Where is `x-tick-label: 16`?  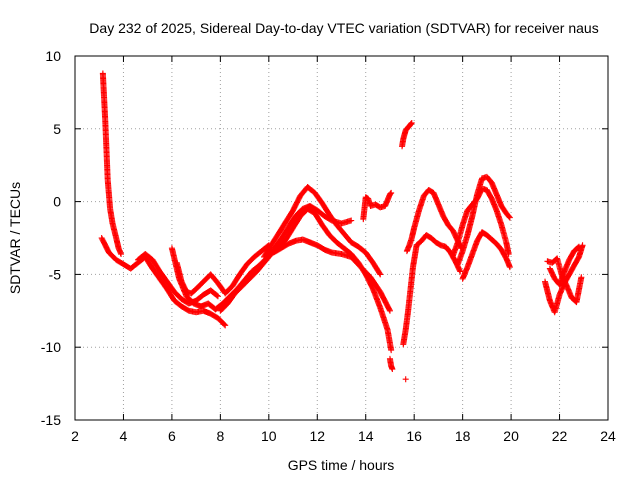
x-tick-label: 16 is located at coordinates (414, 436).